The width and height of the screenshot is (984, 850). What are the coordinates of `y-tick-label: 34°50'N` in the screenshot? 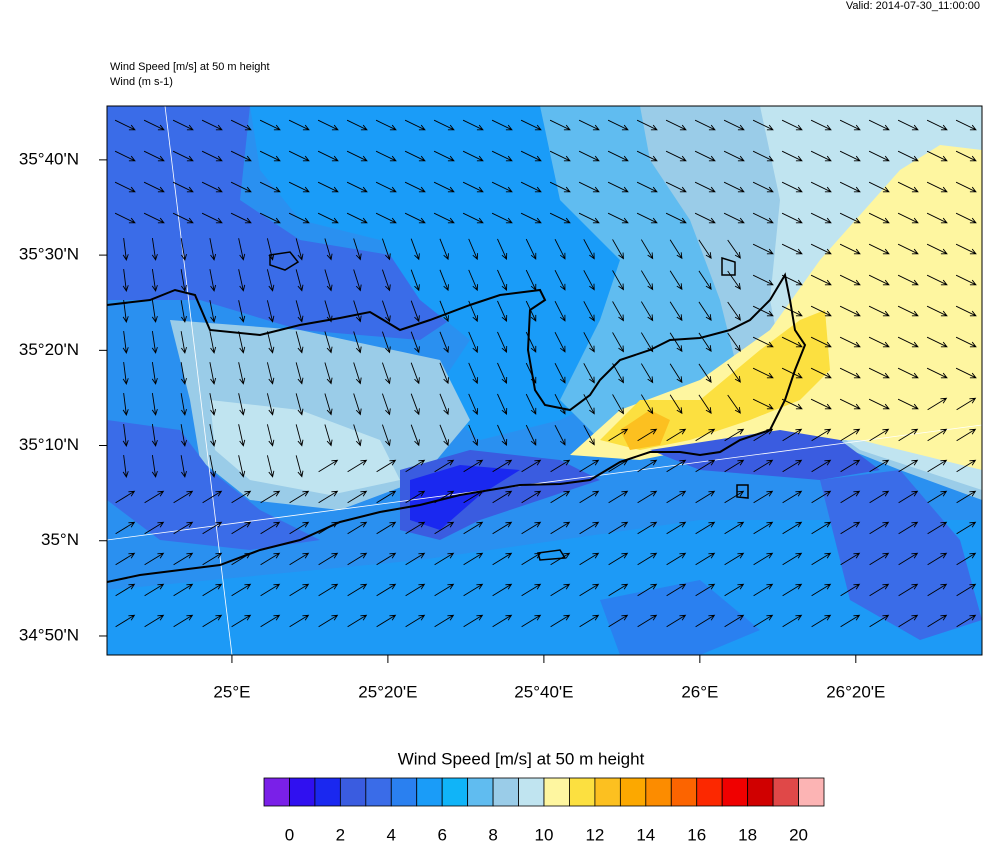 It's located at (49, 634).